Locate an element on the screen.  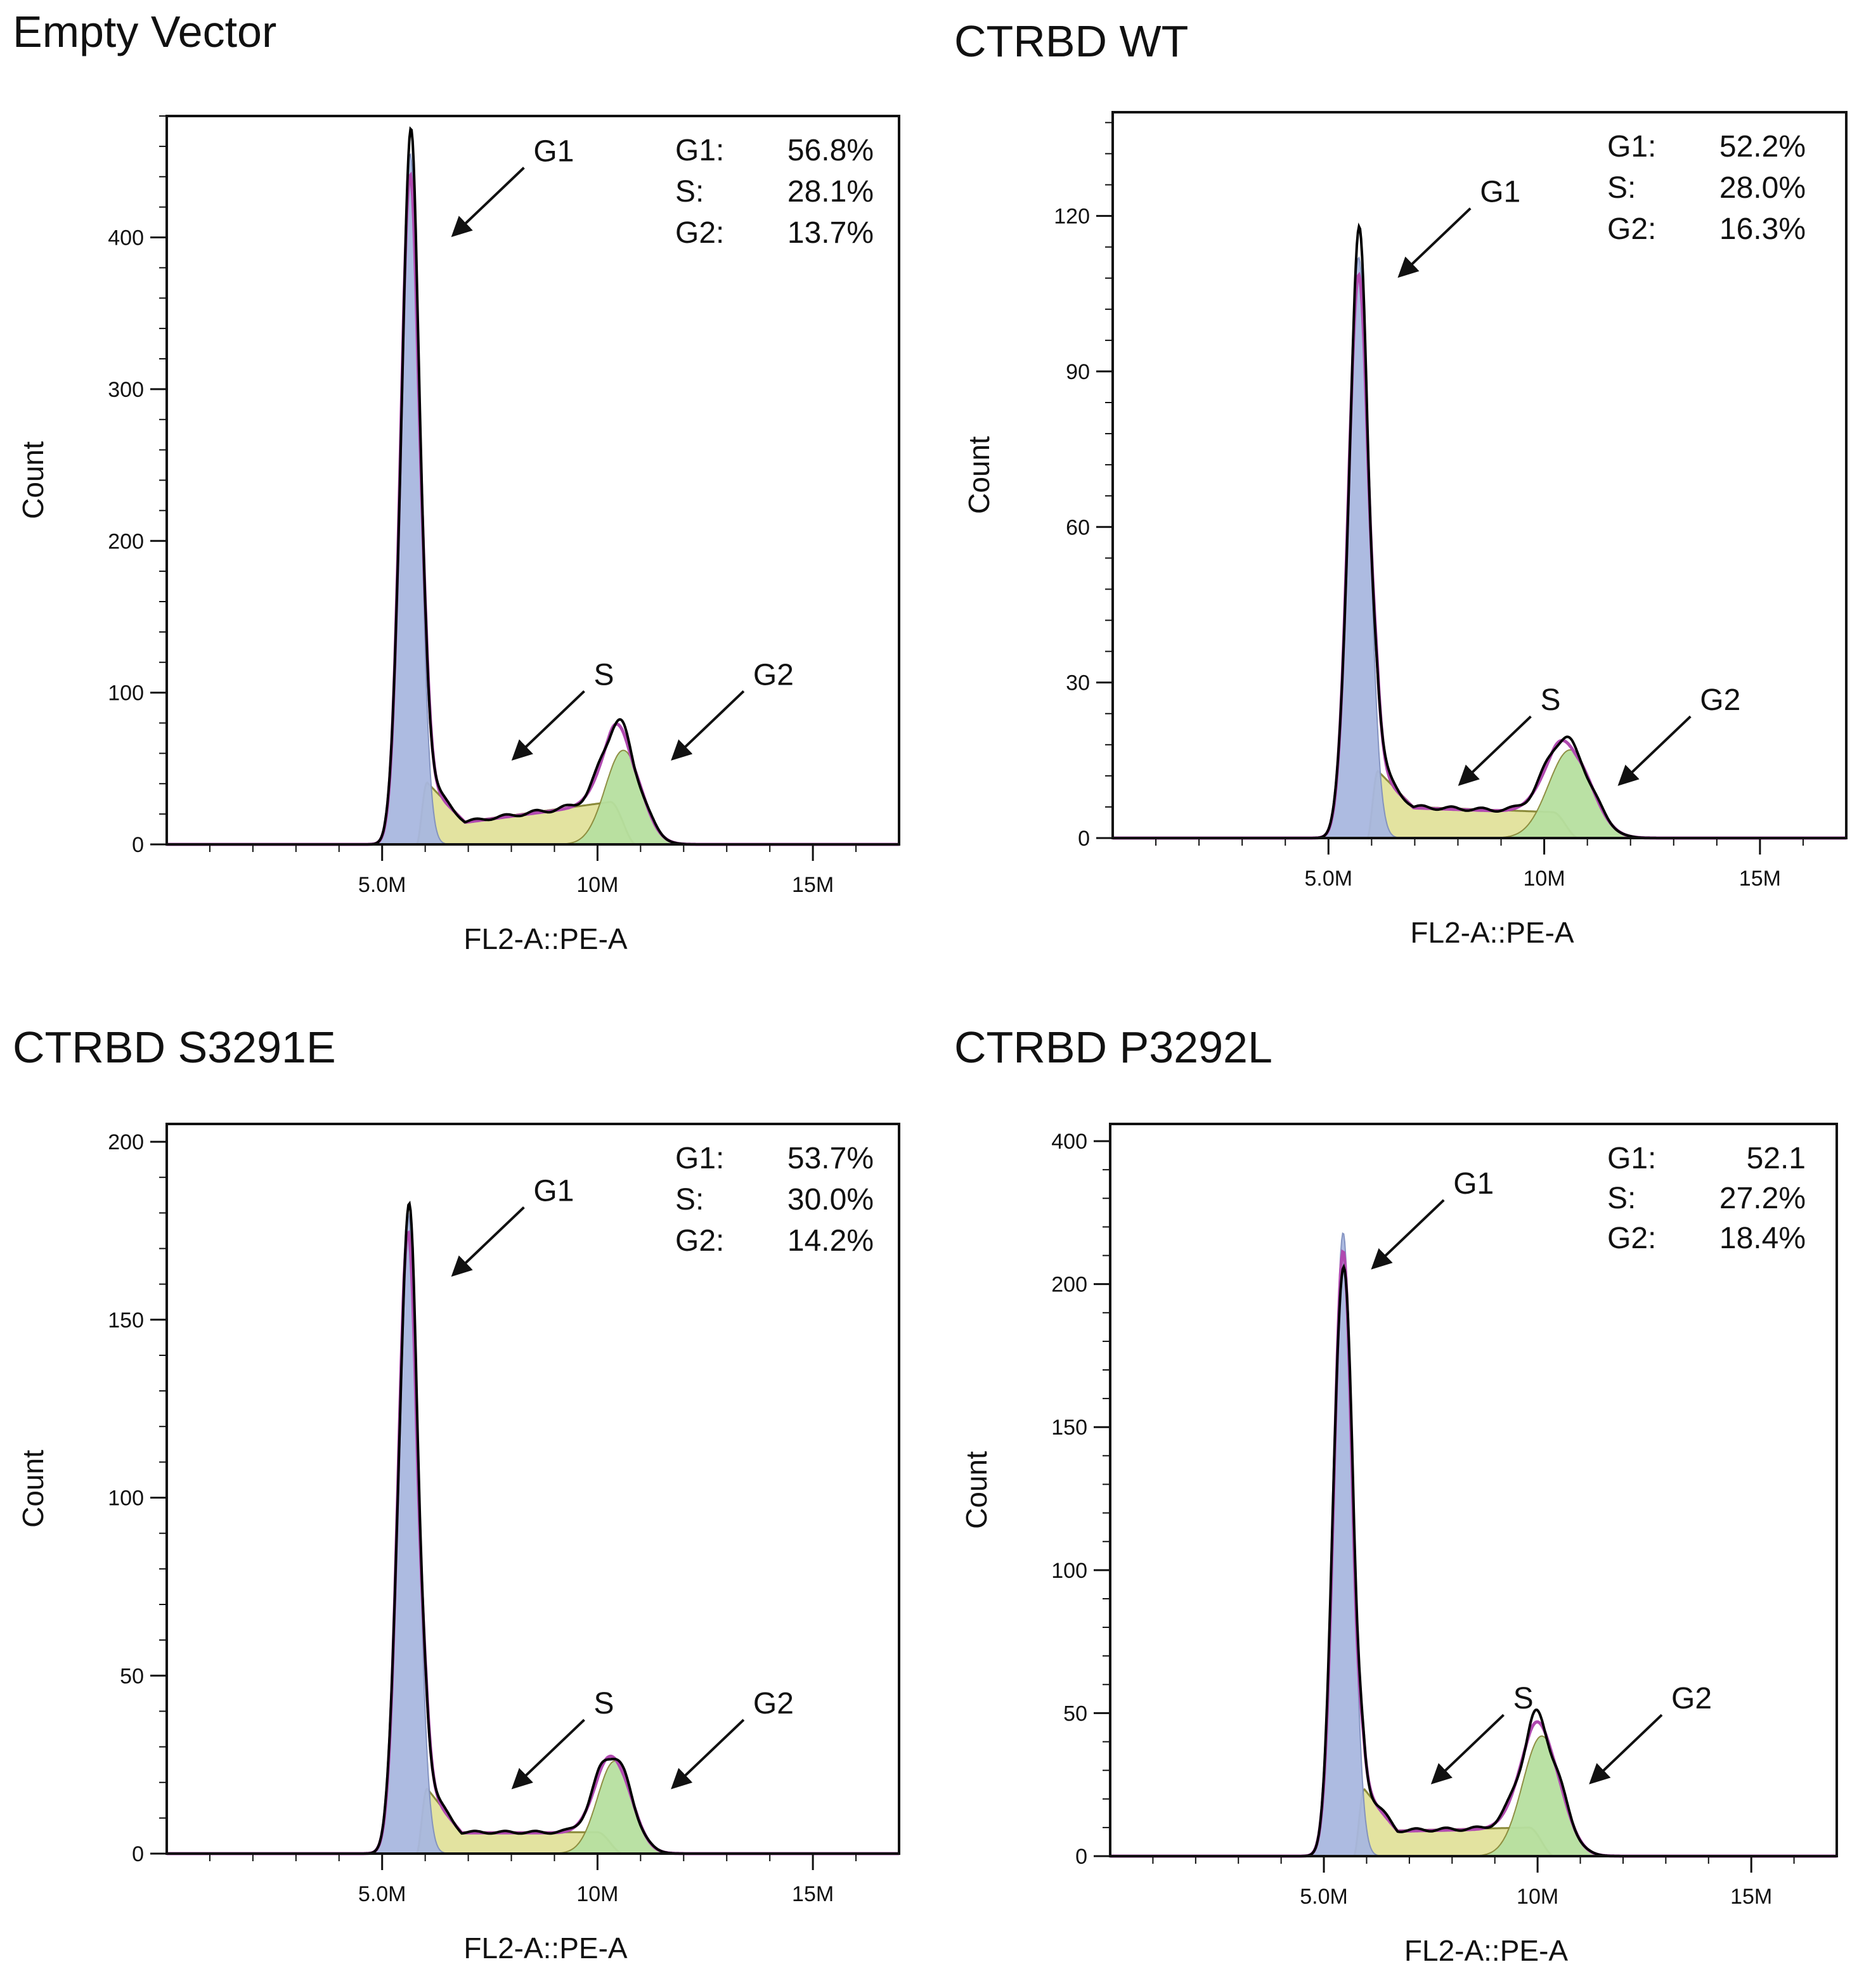
stat-value: 56.8% is located at coordinates (830, 150).